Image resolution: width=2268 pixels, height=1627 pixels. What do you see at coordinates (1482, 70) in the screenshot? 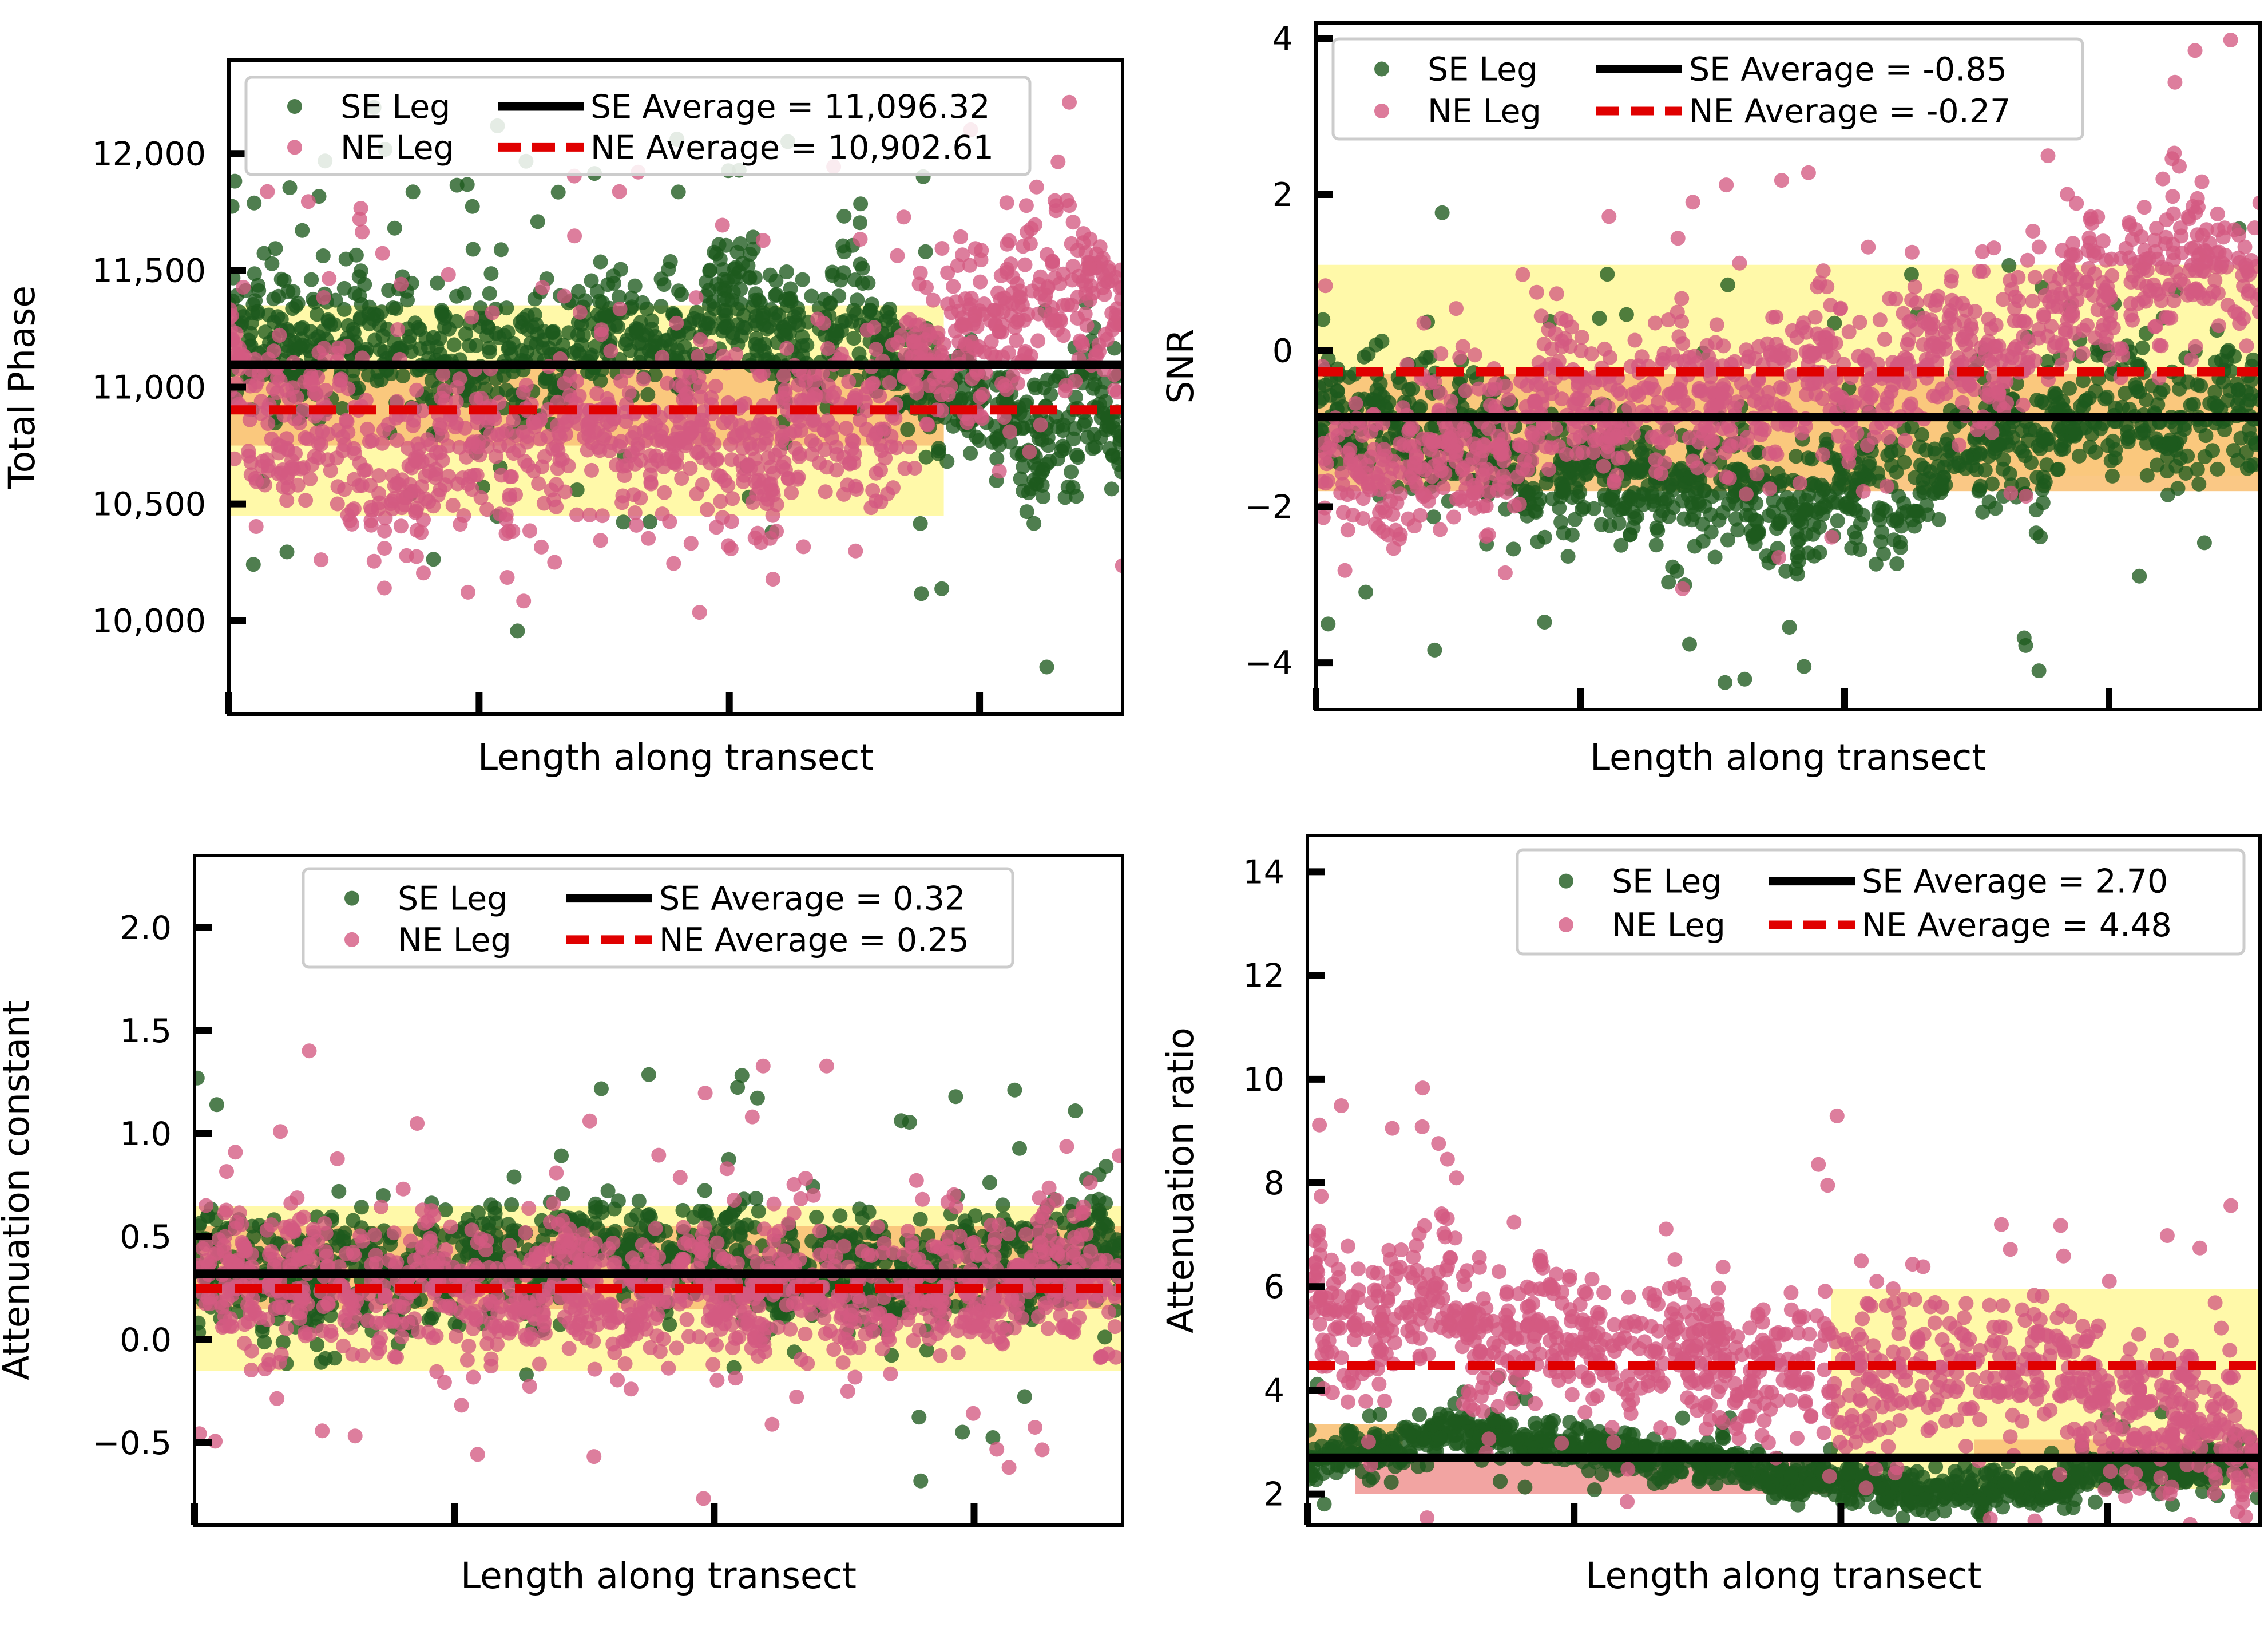
I see `legend-label-se-leg: SE Leg` at bounding box center [1482, 70].